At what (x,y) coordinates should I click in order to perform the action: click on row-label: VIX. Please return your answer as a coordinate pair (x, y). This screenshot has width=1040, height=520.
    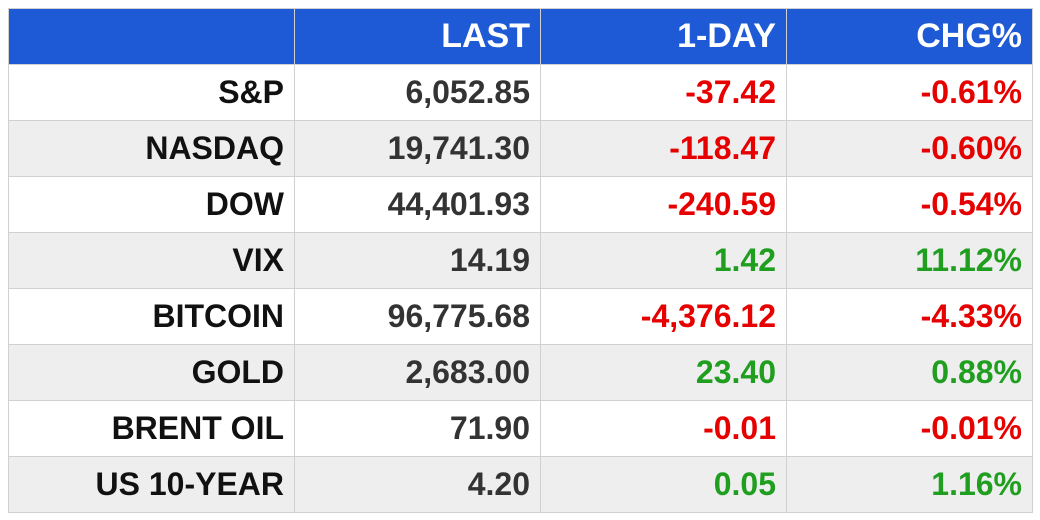
    Looking at the image, I should click on (151, 260).